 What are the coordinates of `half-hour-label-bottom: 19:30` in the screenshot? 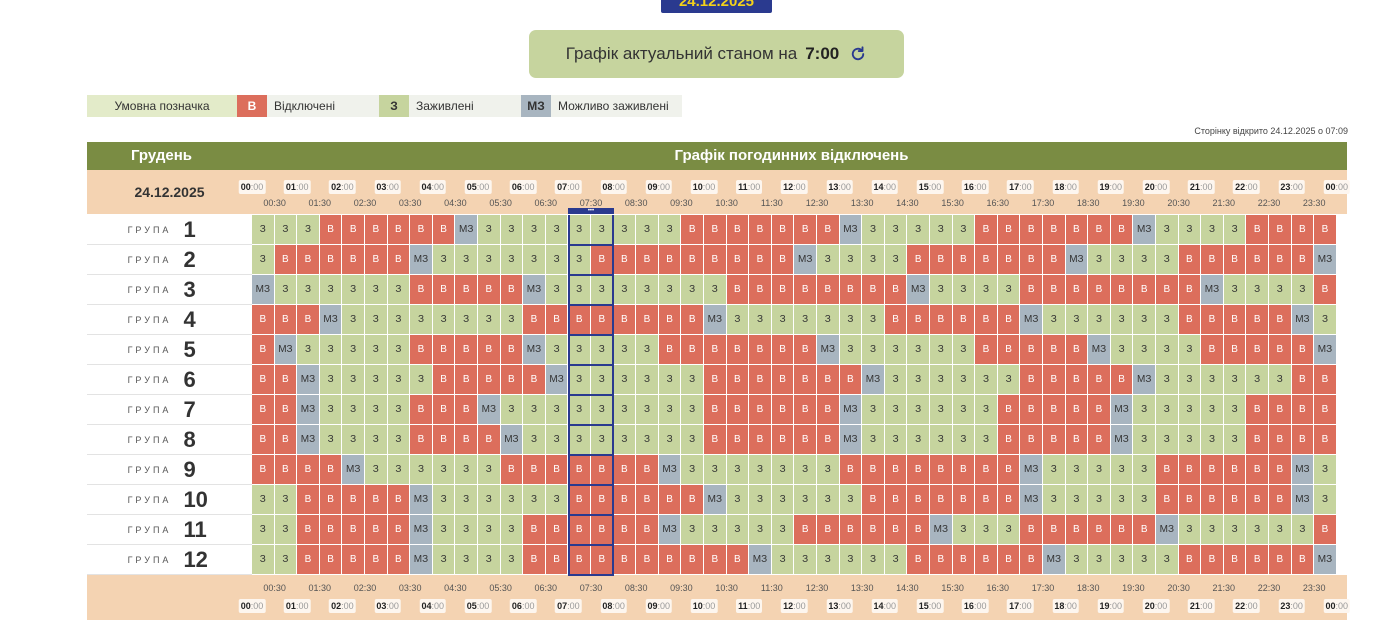 It's located at (1133, 588).